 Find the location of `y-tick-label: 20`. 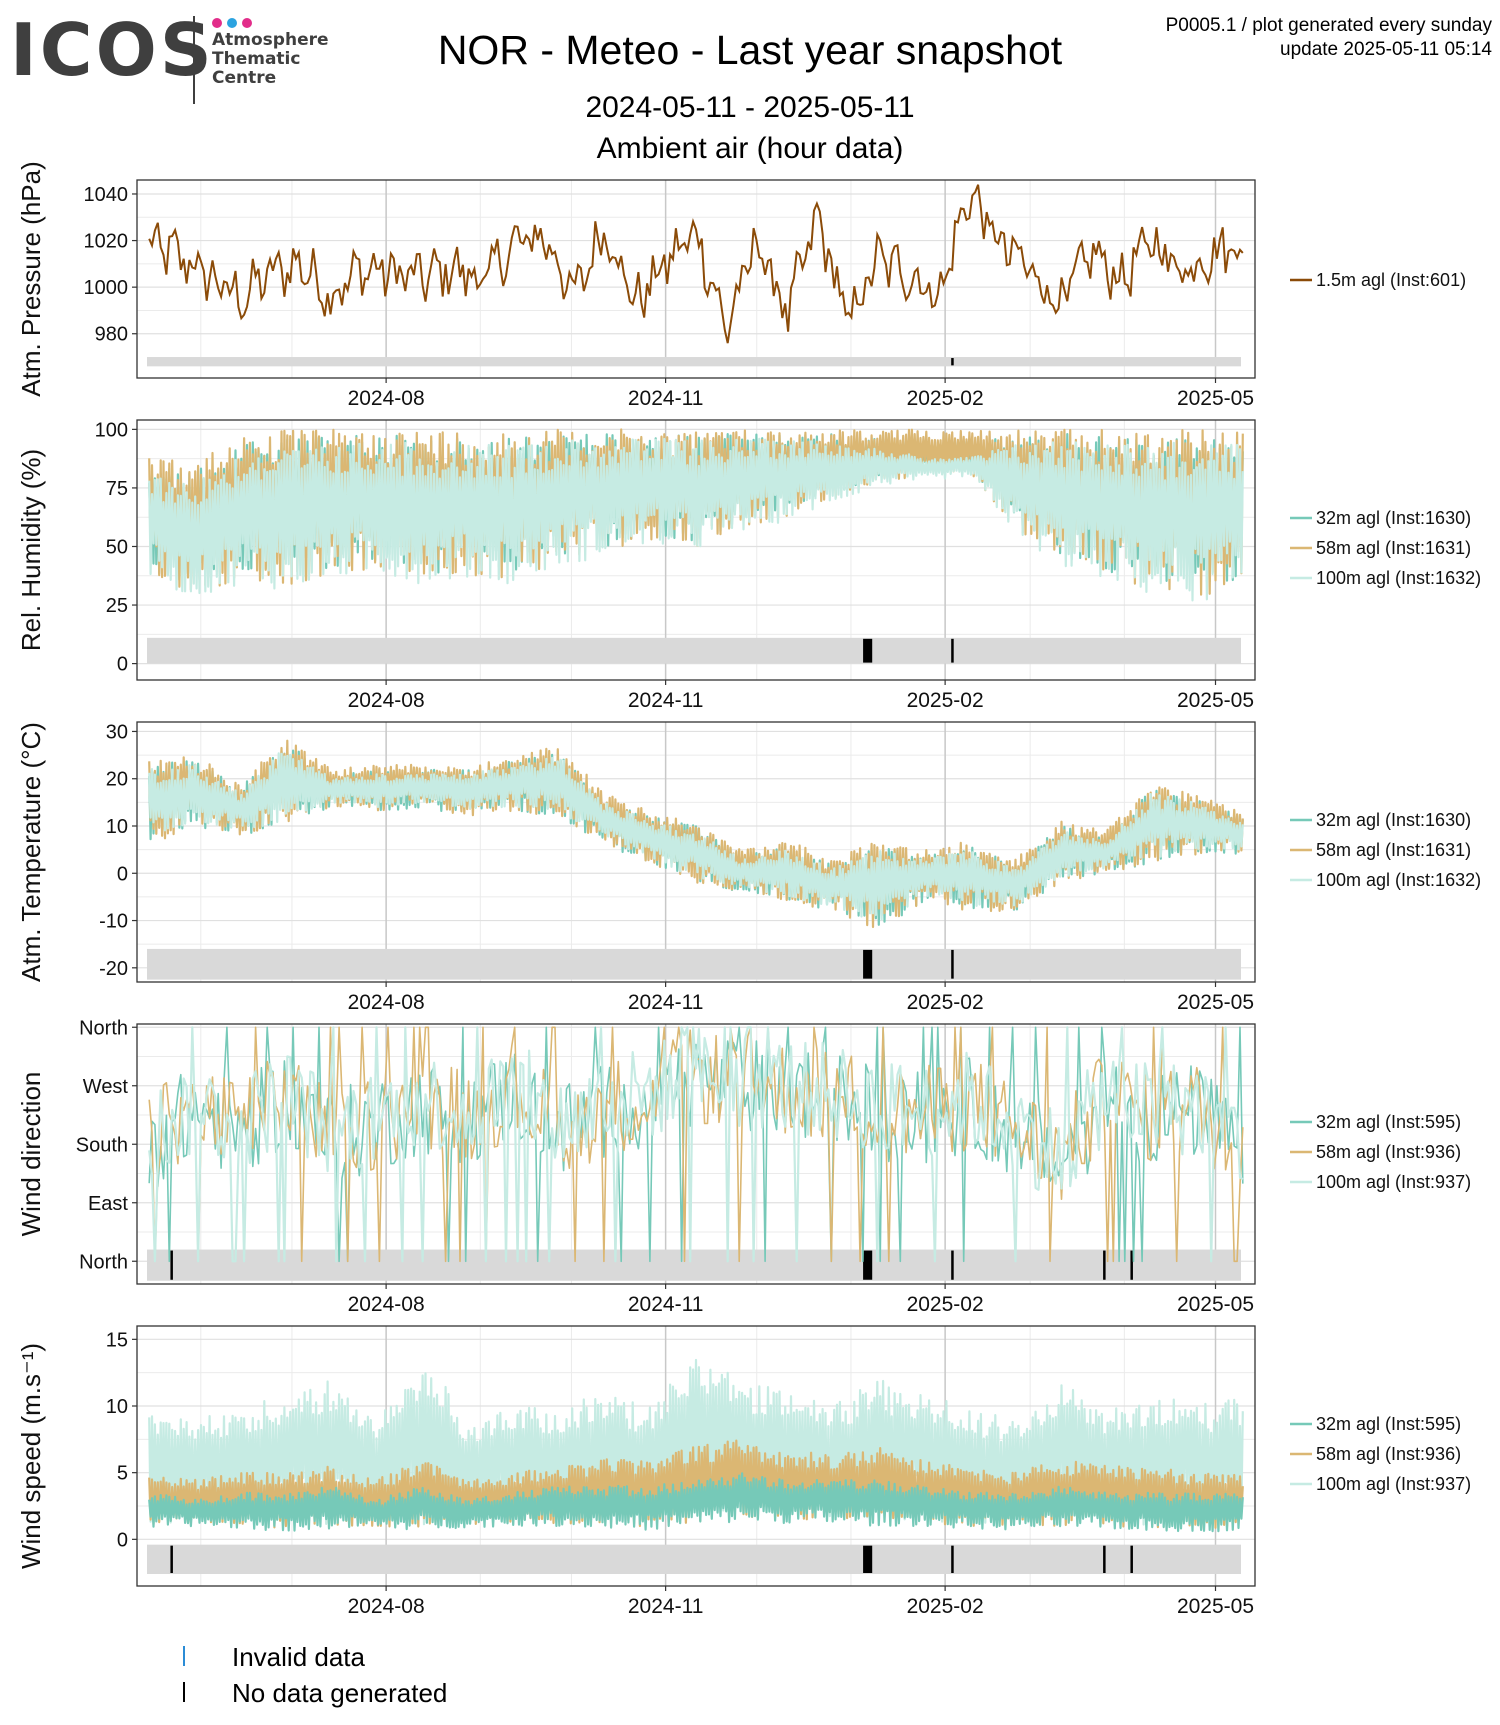

y-tick-label: 20 is located at coordinates (117, 780).